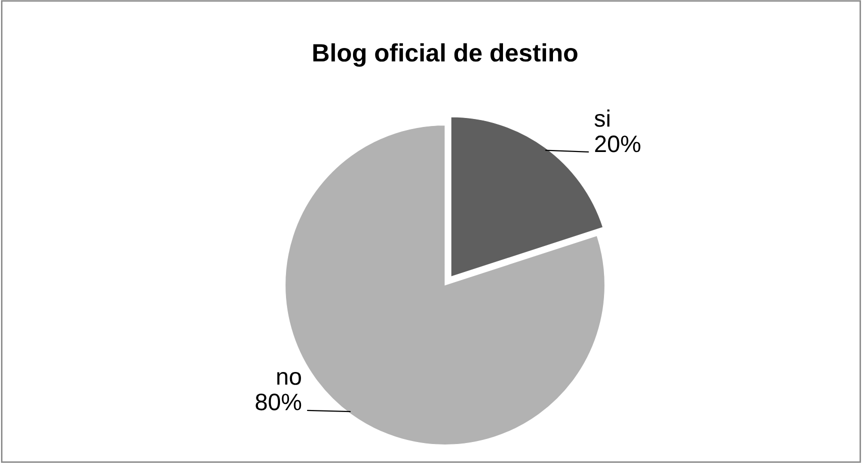  What do you see at coordinates (289, 378) in the screenshot?
I see `slice-label: no` at bounding box center [289, 378].